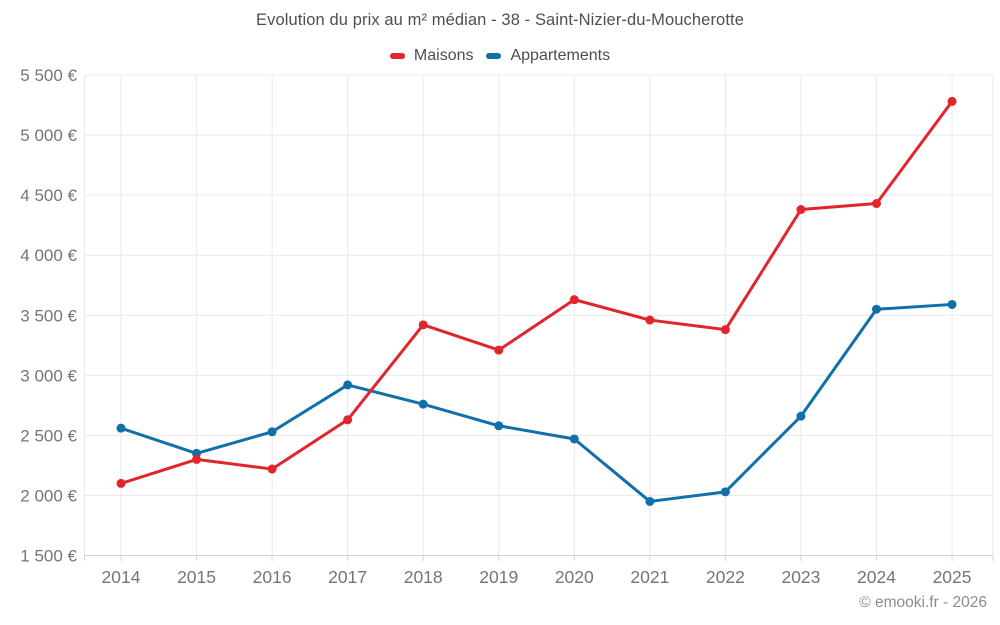  Describe the element at coordinates (952, 101) in the screenshot. I see `data-point-maisons-2025` at that location.